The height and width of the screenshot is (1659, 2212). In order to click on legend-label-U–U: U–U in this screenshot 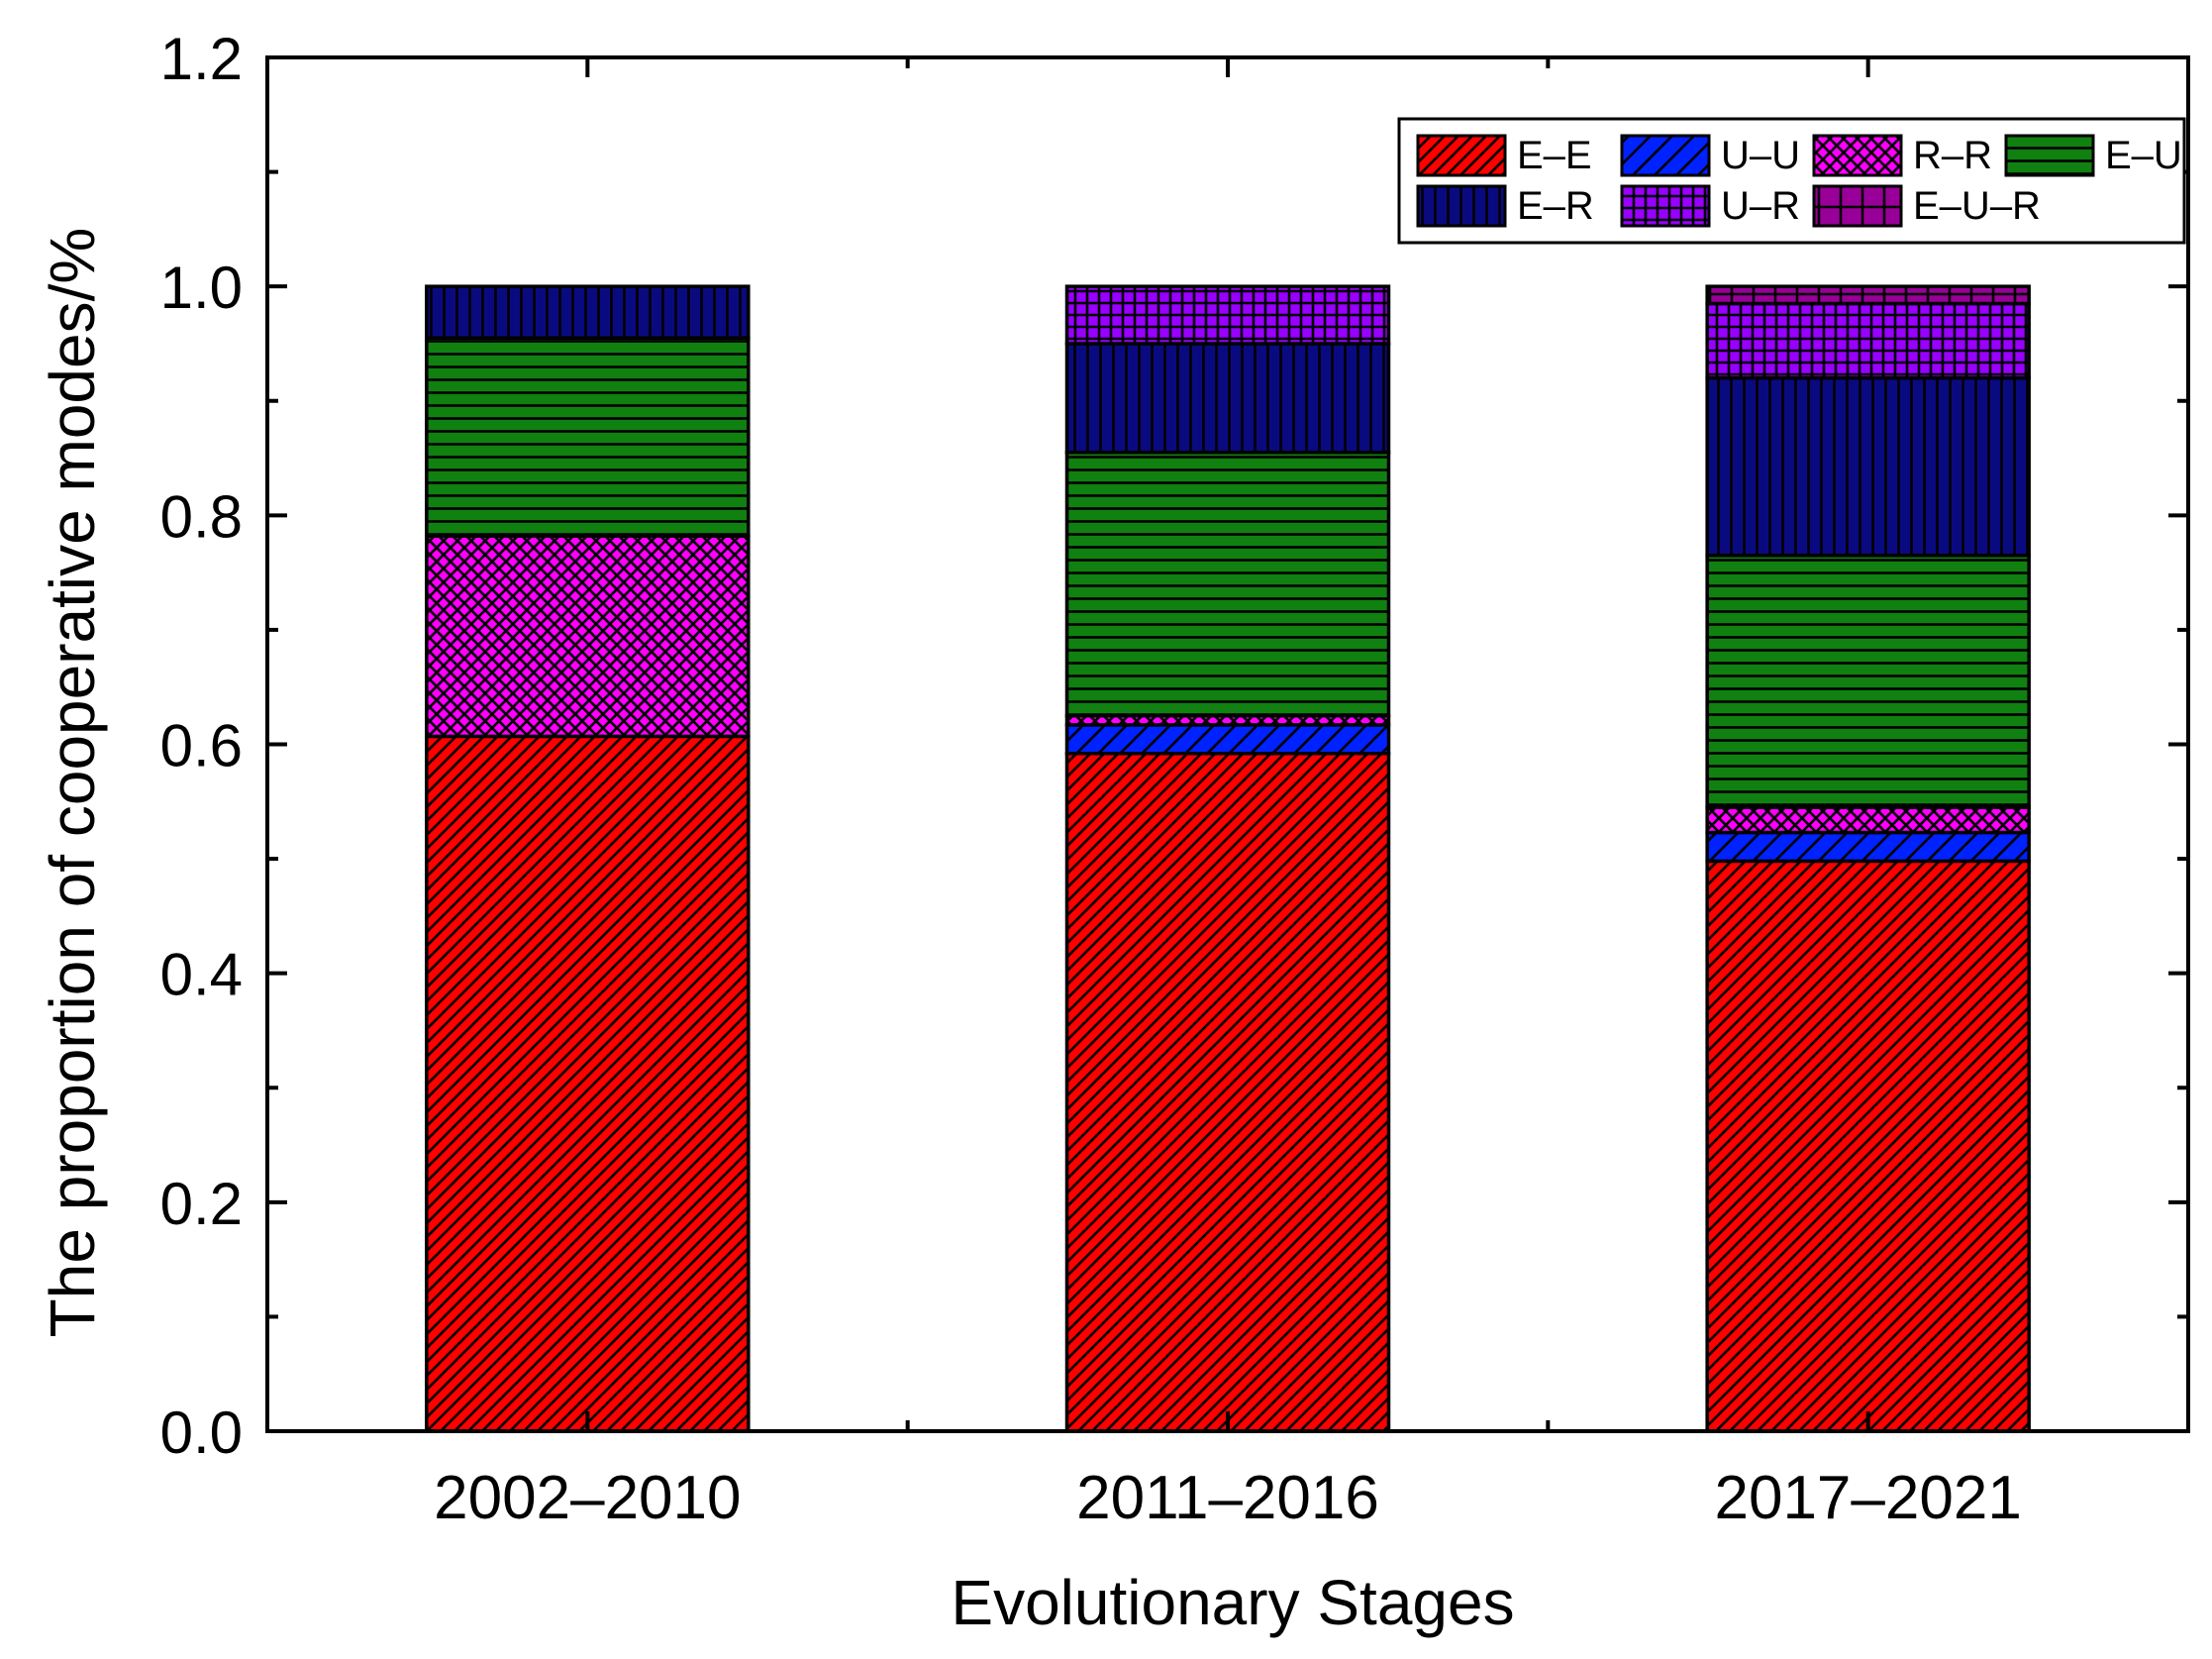, I will do `click(1760, 156)`.